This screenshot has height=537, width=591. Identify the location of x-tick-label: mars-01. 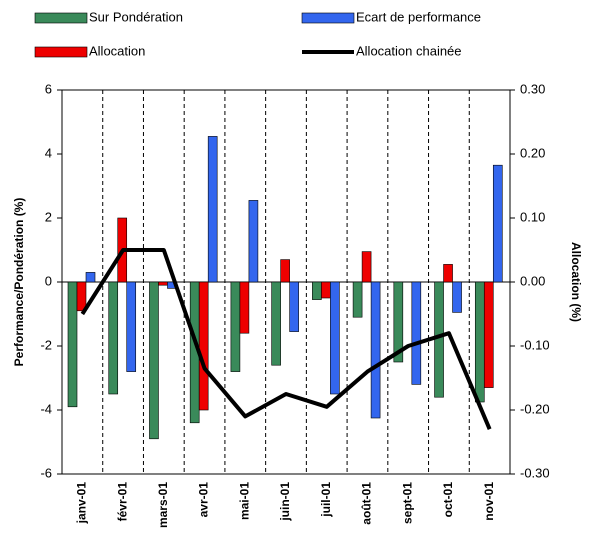
(163, 505).